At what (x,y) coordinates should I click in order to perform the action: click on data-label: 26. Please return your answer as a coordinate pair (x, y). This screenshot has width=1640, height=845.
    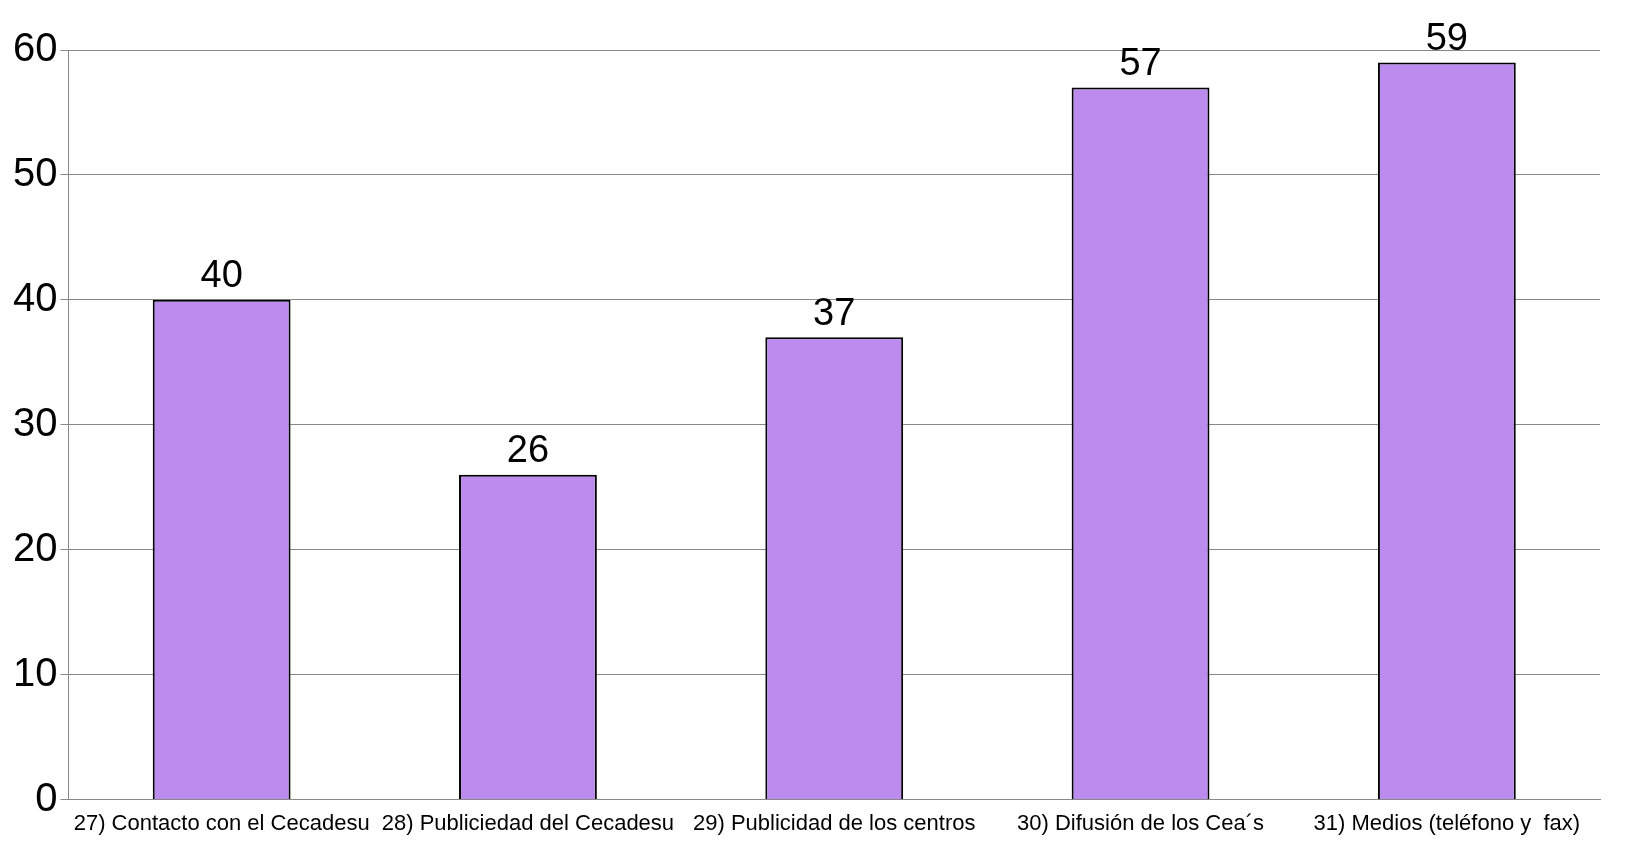
    Looking at the image, I should click on (528, 449).